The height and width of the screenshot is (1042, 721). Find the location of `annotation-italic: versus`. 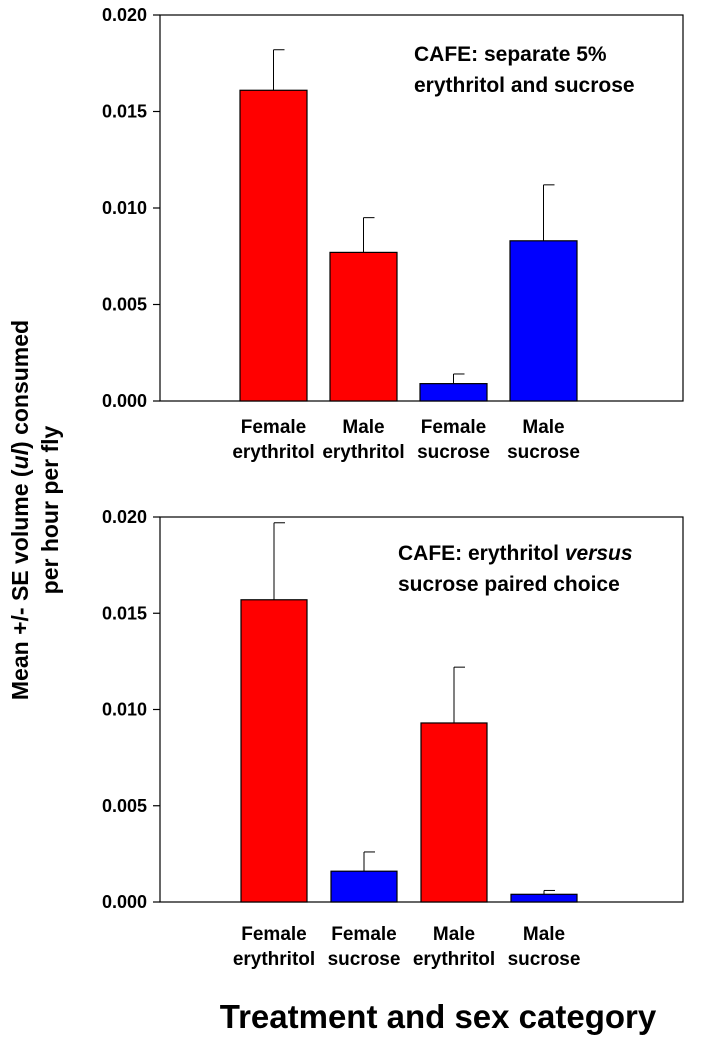

annotation-italic: versus is located at coordinates (599, 553).